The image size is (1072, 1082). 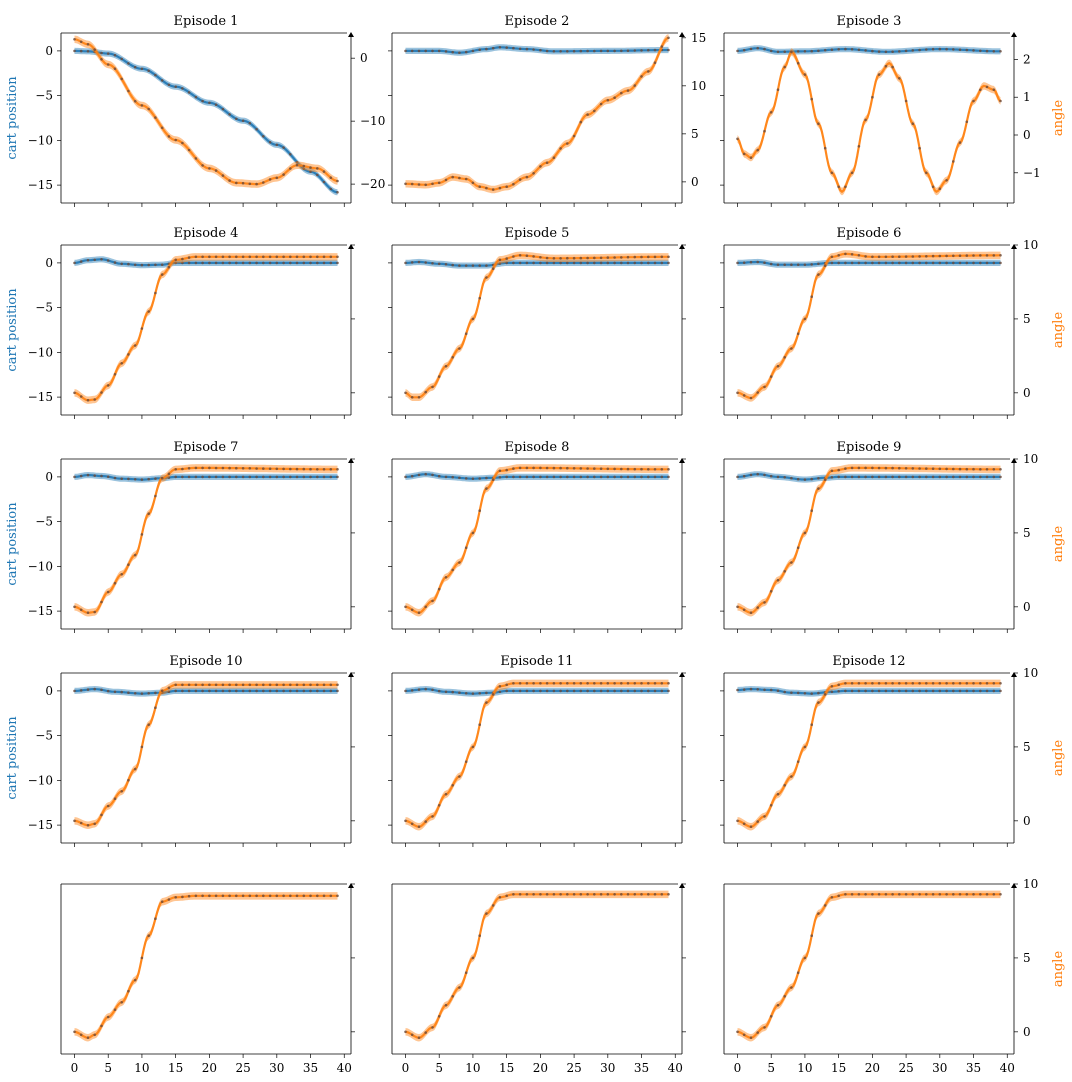 I want to click on panel-4-cart-ylabel: cart position, so click(x=12, y=330).